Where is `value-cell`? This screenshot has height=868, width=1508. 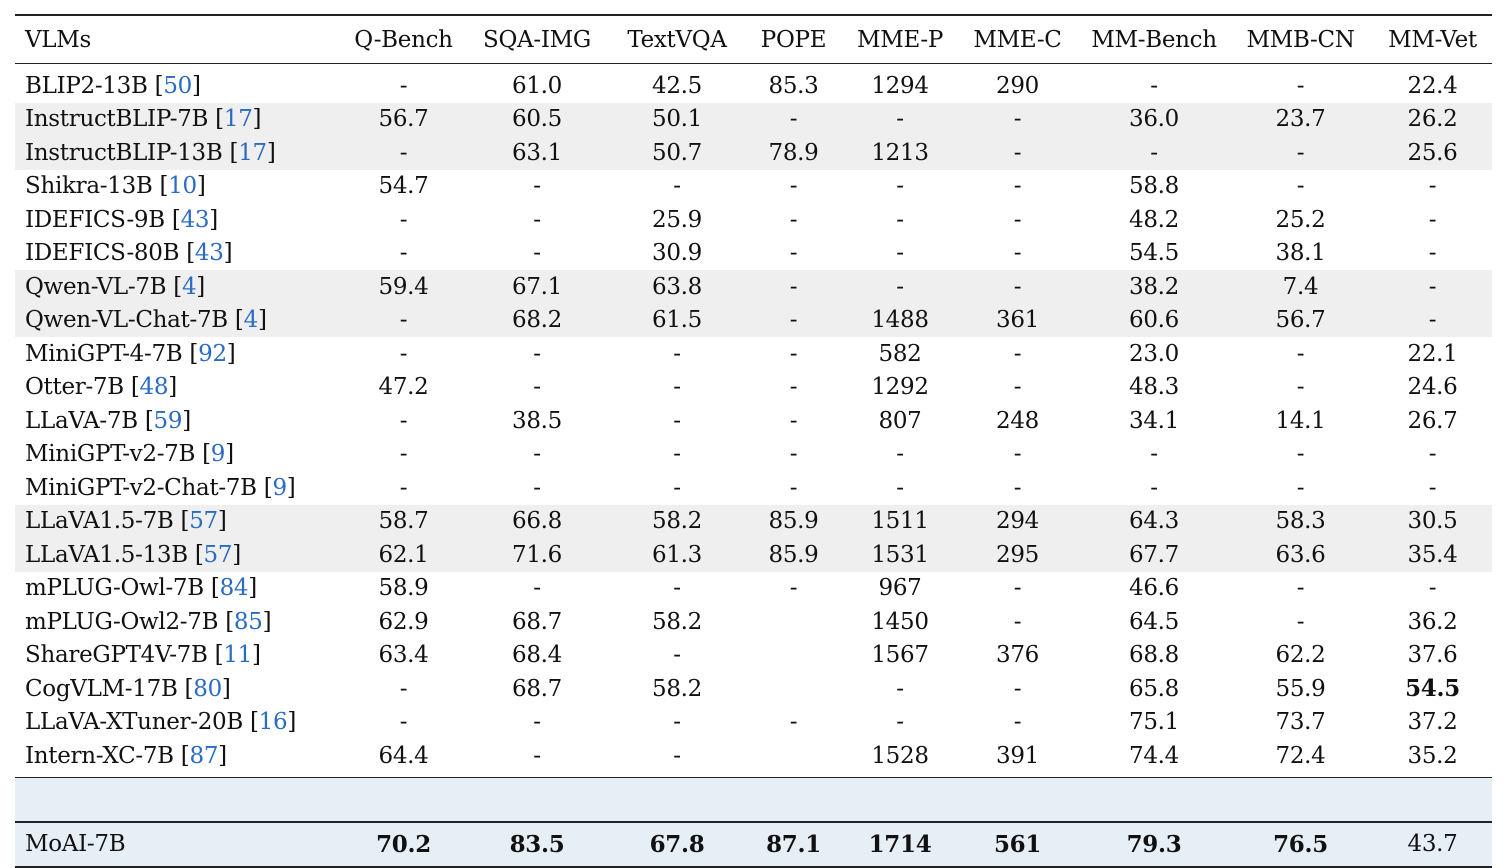 value-cell is located at coordinates (793, 758).